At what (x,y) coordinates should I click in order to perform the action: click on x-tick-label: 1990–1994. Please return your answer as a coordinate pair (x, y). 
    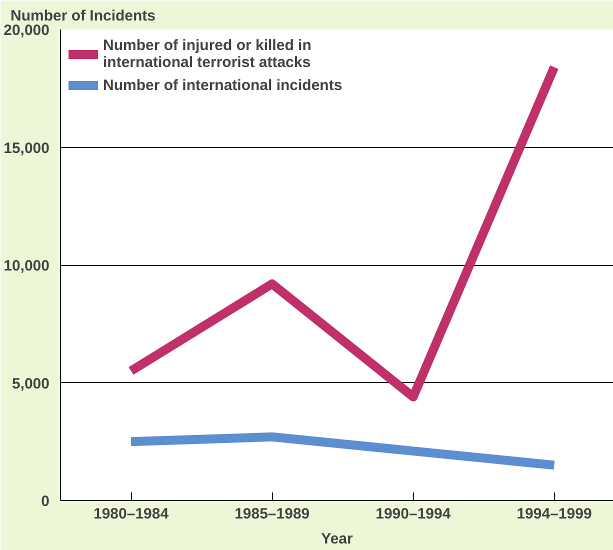
    Looking at the image, I should click on (414, 514).